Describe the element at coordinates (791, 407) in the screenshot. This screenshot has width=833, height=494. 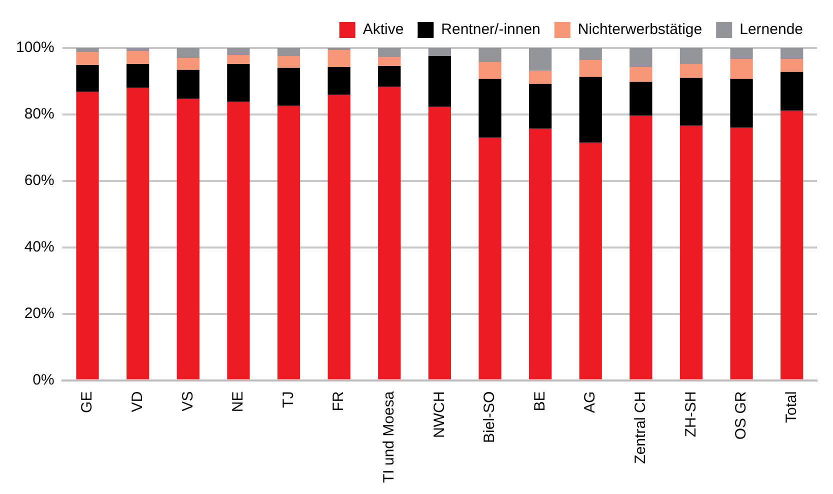
I see `x-tick-label: Total` at that location.